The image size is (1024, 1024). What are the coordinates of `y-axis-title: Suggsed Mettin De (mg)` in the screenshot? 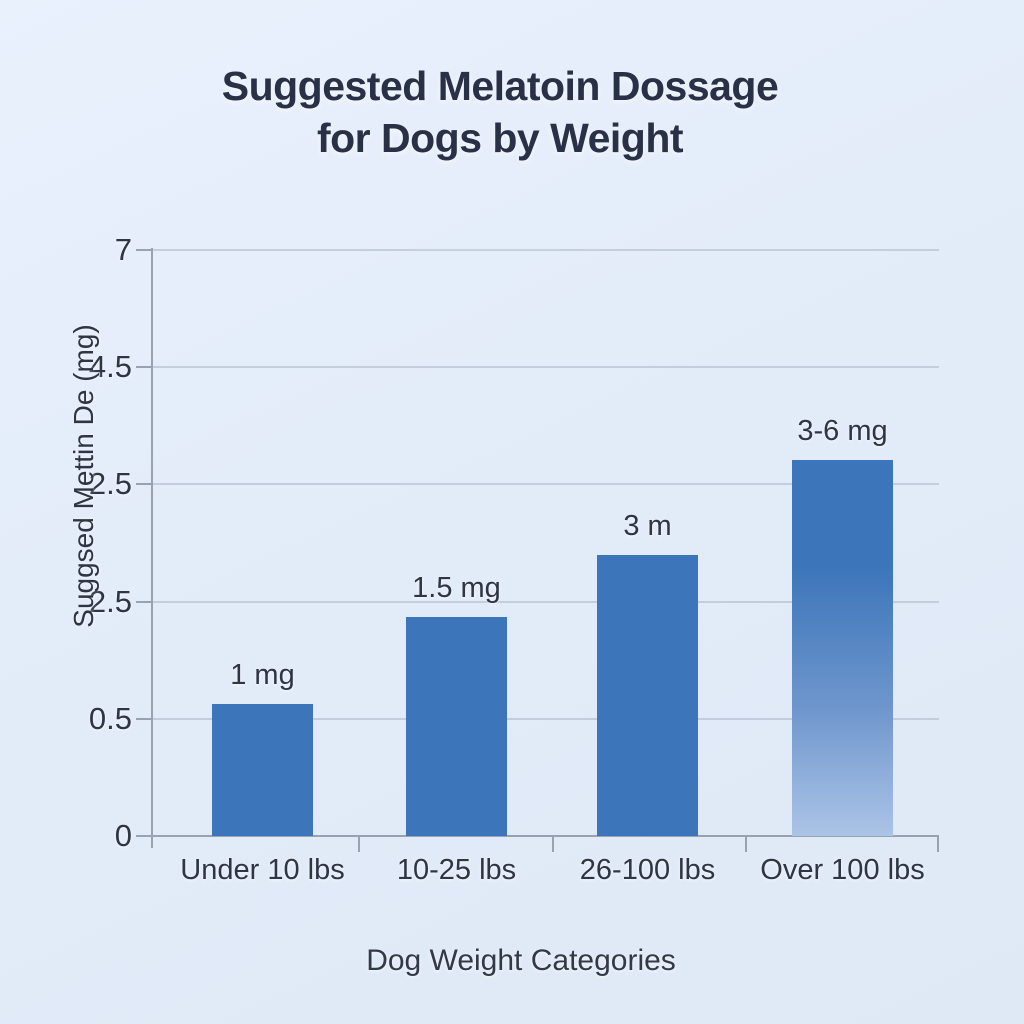 It's located at (83, 476).